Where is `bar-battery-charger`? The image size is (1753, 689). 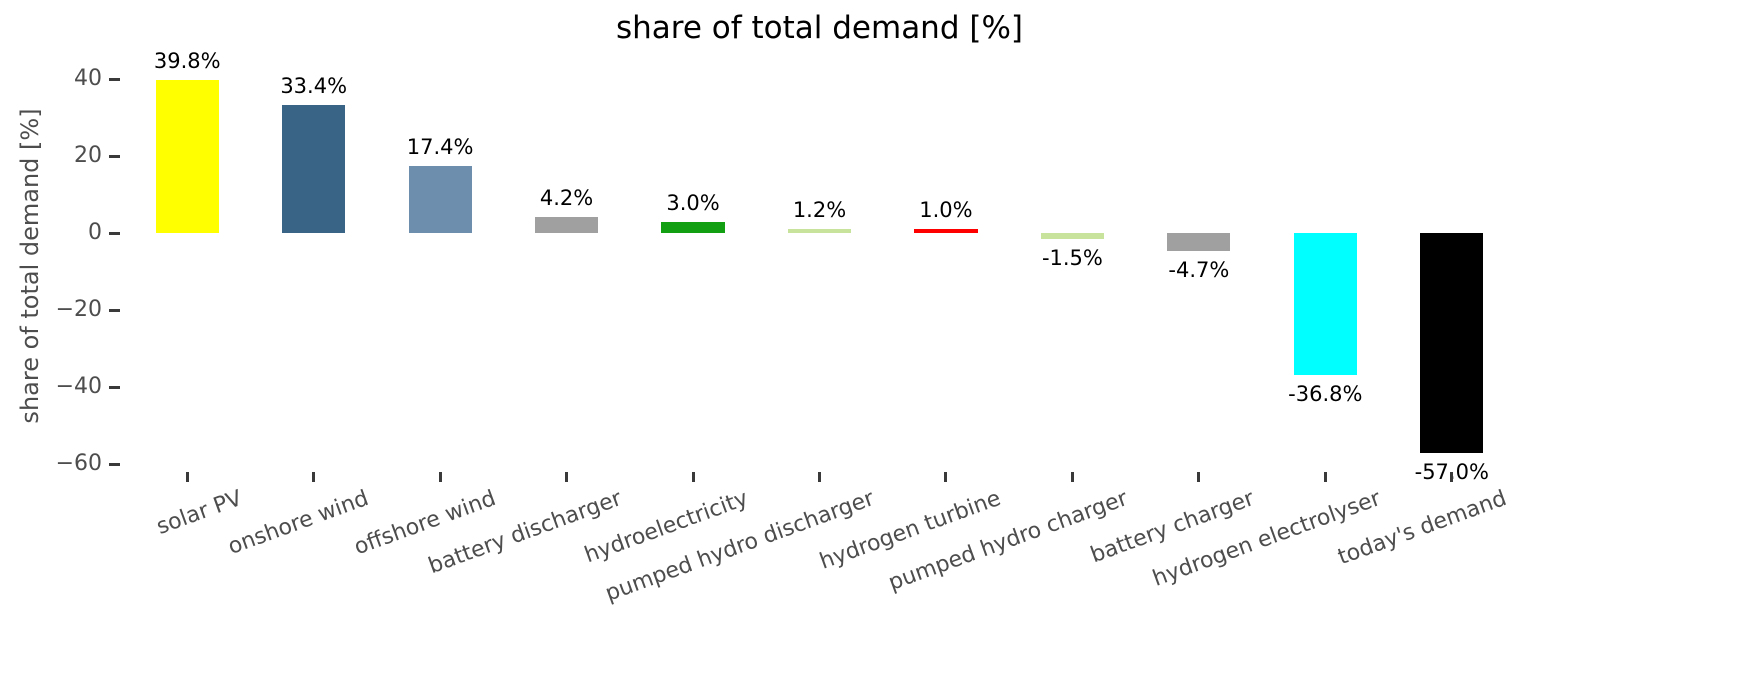 bar-battery-charger is located at coordinates (1199, 242).